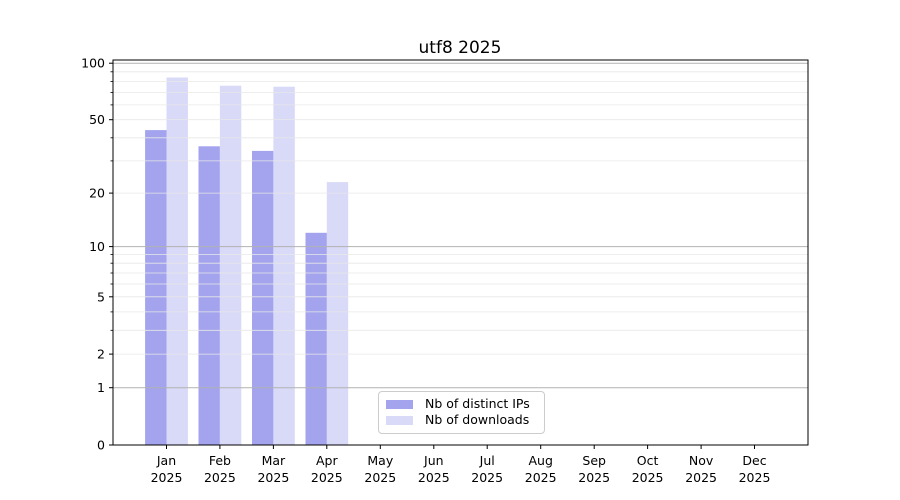 The height and width of the screenshot is (500, 900). What do you see at coordinates (284, 265) in the screenshot?
I see `bar-downloads-mar` at bounding box center [284, 265].